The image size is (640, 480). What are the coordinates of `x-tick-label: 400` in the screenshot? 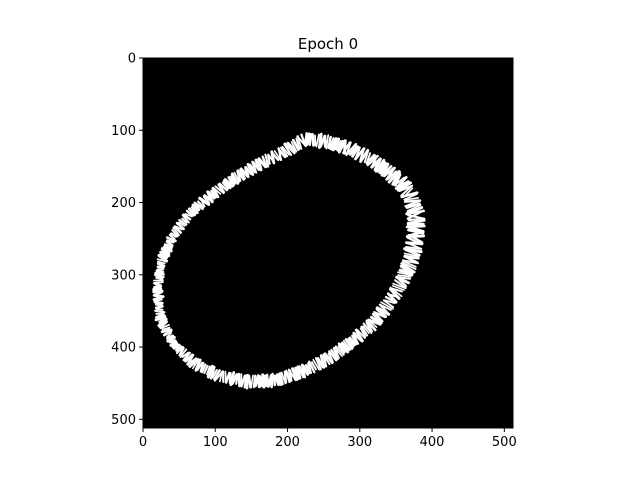 It's located at (432, 442).